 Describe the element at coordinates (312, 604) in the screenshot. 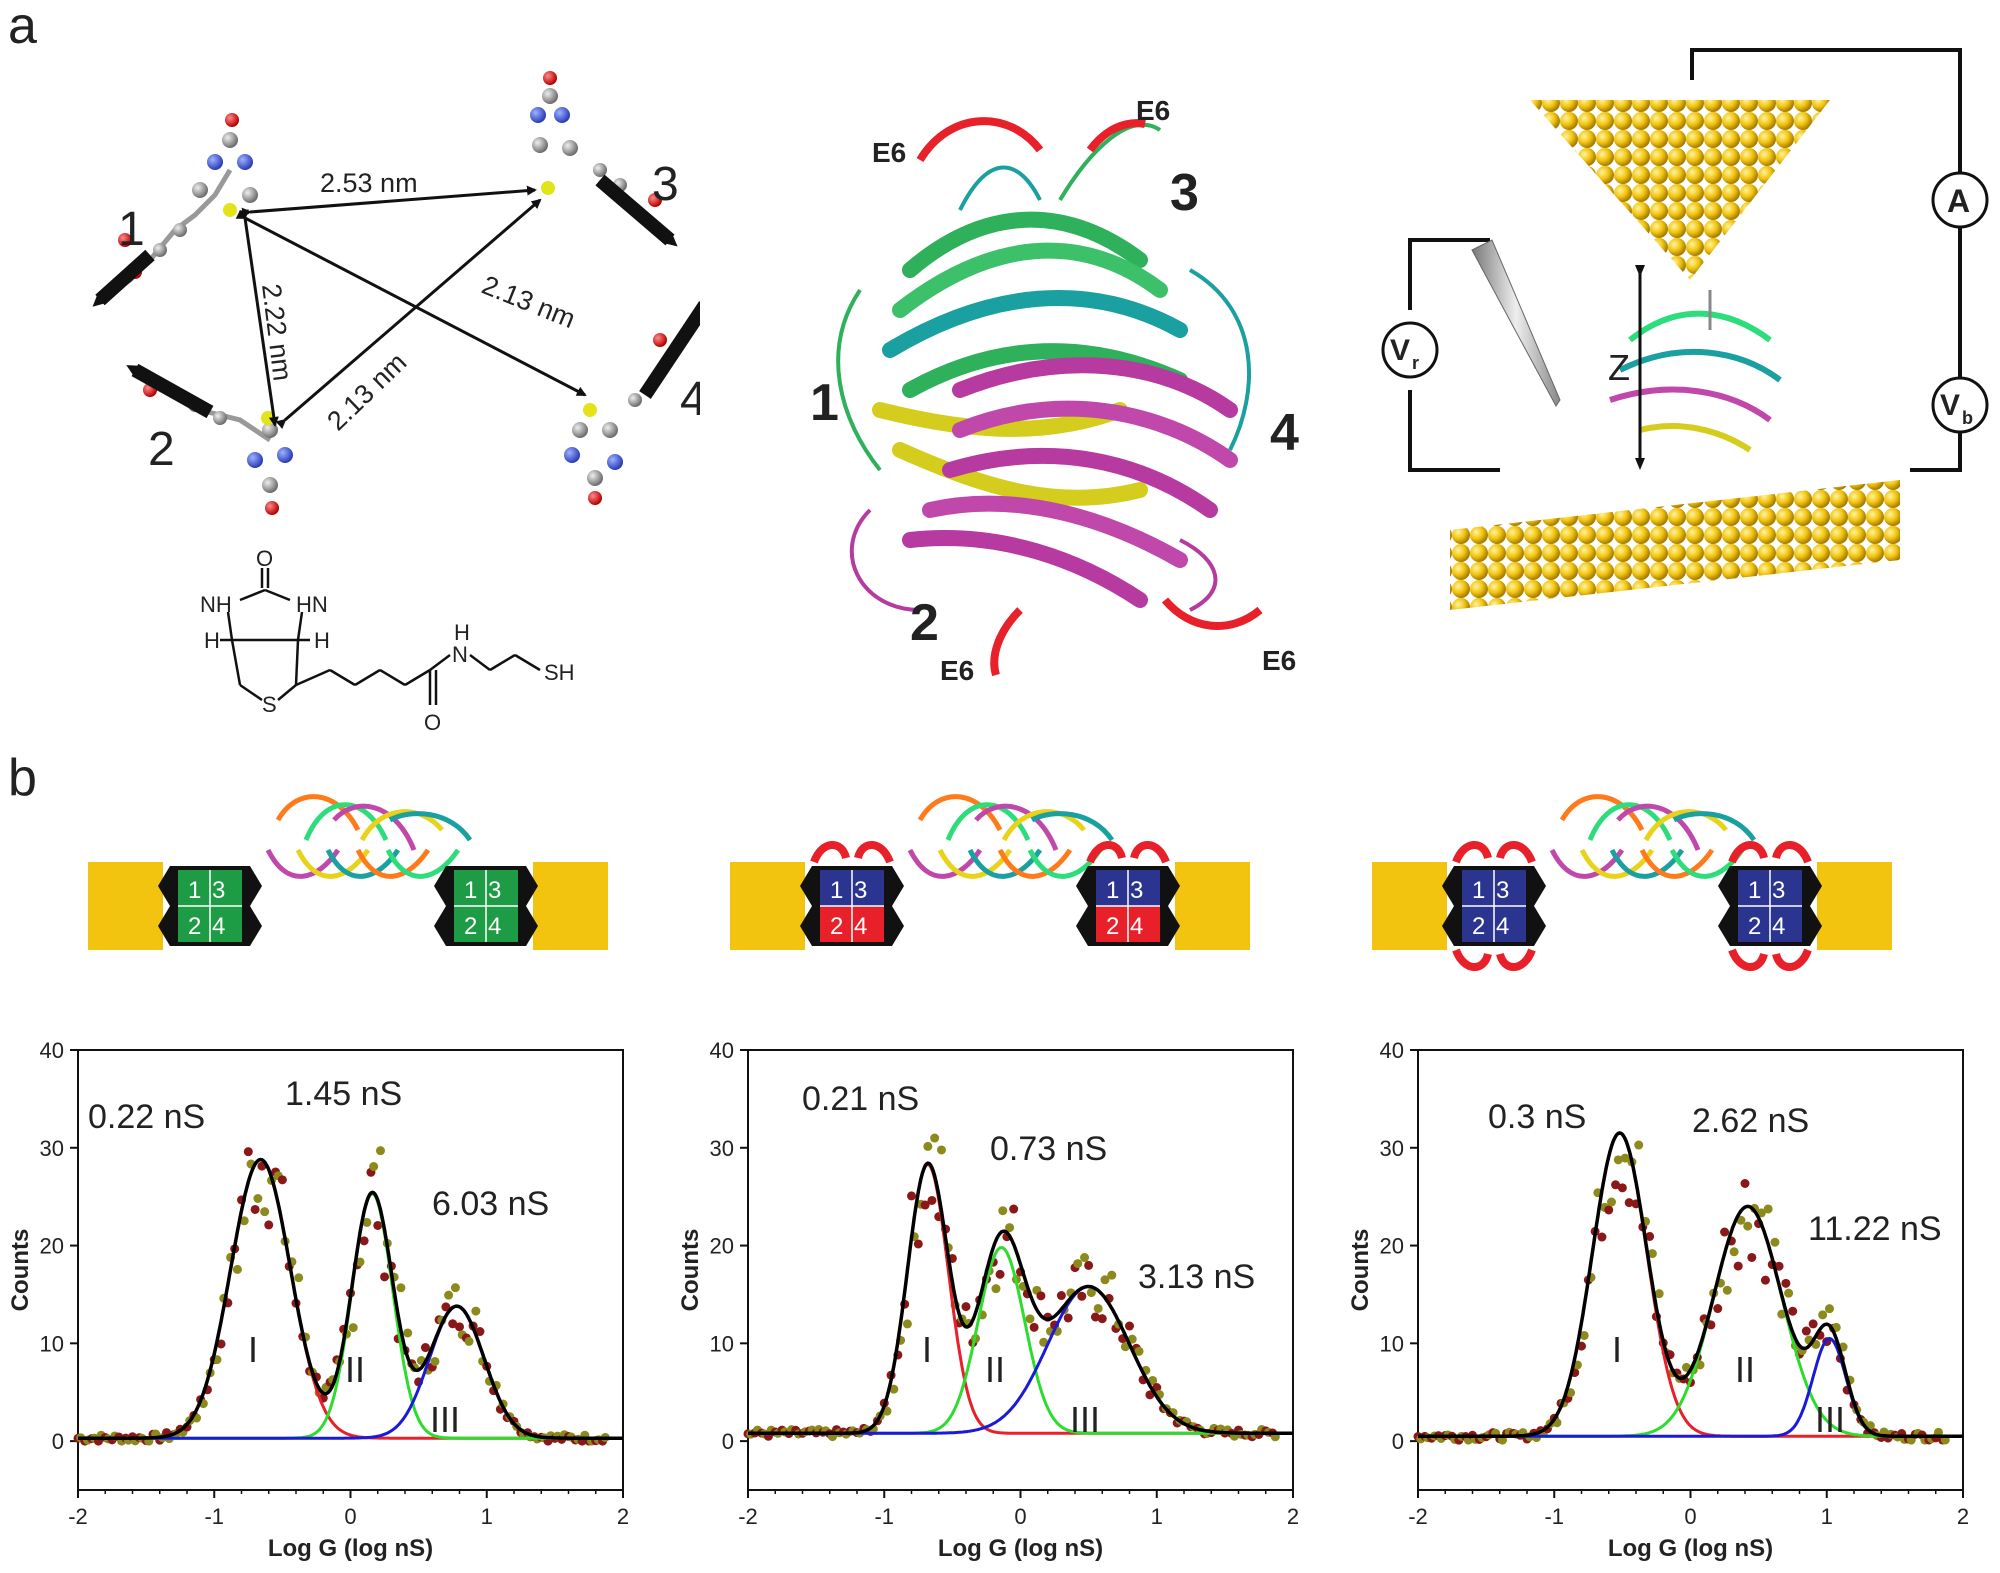

I see `chem-hn-right: HN` at that location.